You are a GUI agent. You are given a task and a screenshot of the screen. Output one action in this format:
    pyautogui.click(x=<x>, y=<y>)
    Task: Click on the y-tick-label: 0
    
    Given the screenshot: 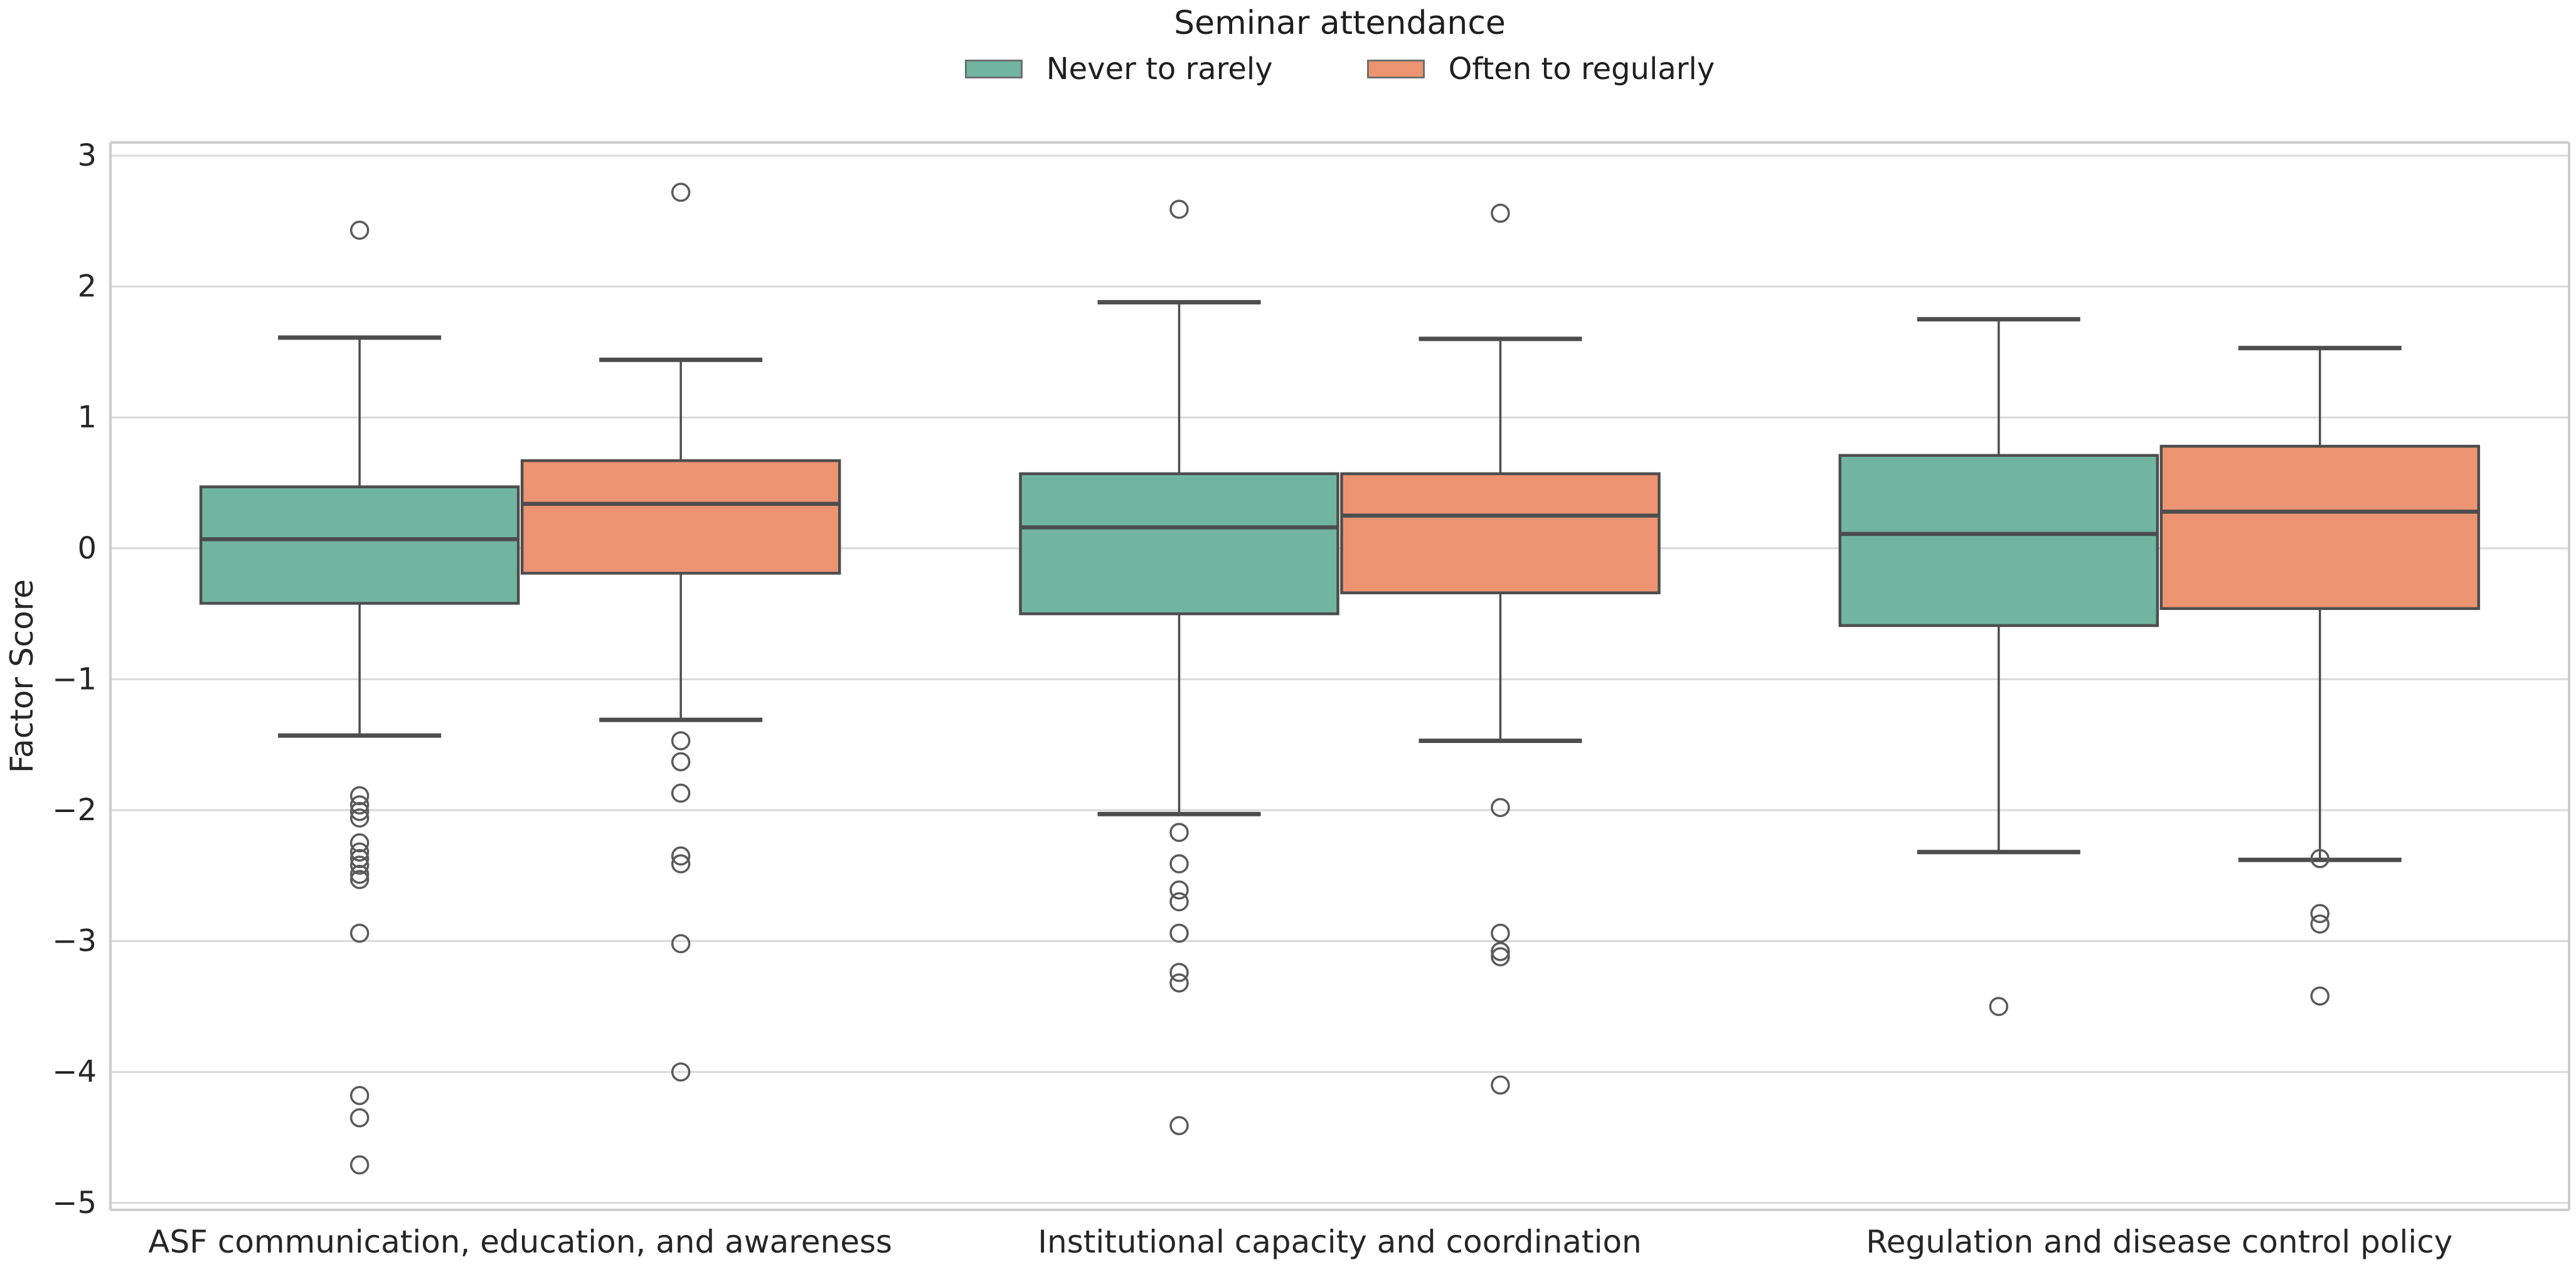 What is the action you would take?
    pyautogui.click(x=87, y=548)
    